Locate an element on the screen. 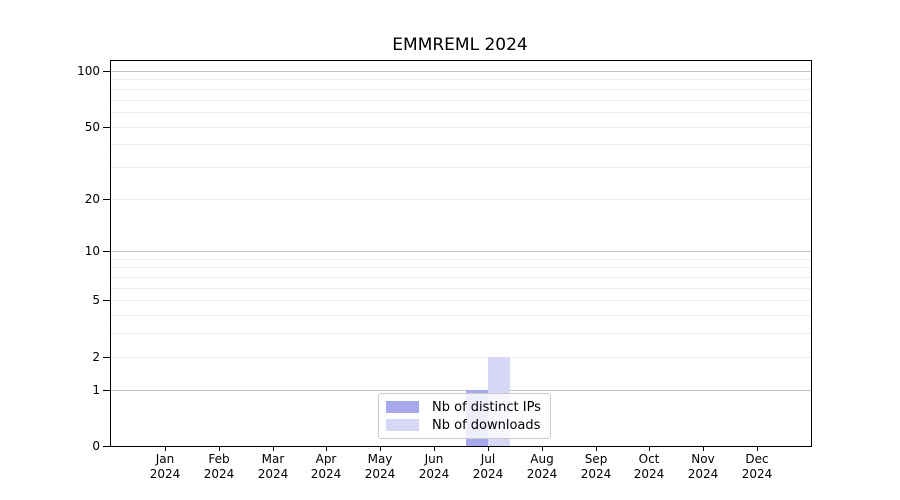 The image size is (900, 500). y-tick-label: 20 is located at coordinates (92, 199).